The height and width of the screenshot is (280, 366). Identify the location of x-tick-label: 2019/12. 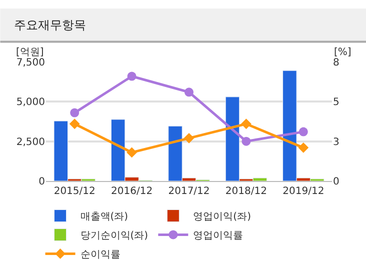
(303, 191).